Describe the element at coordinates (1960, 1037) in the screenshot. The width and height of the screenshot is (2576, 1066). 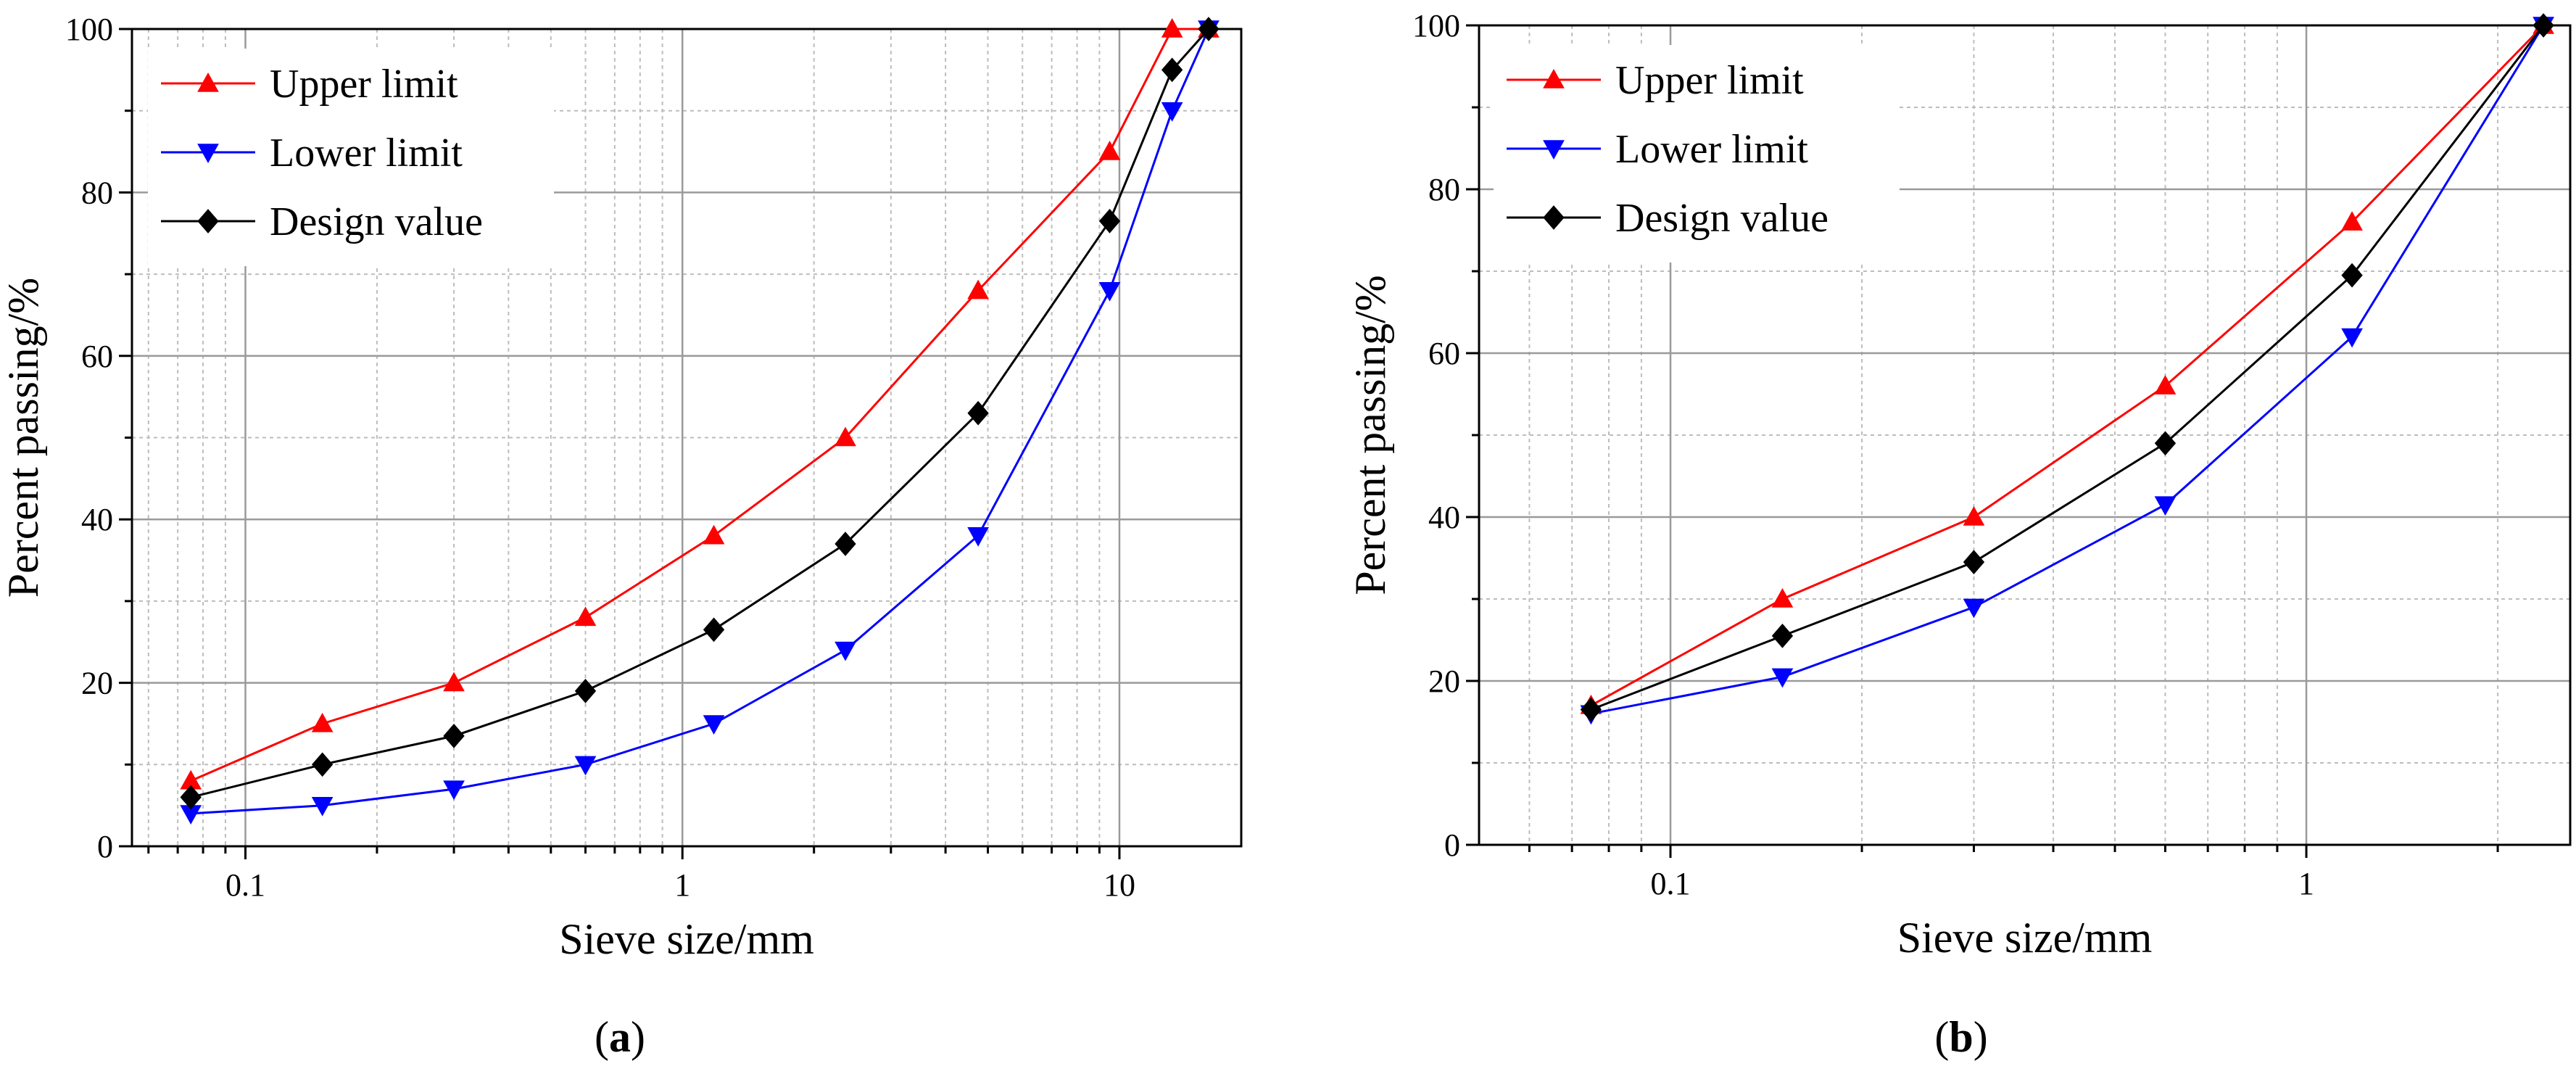
I see `caption-b: (b)` at that location.